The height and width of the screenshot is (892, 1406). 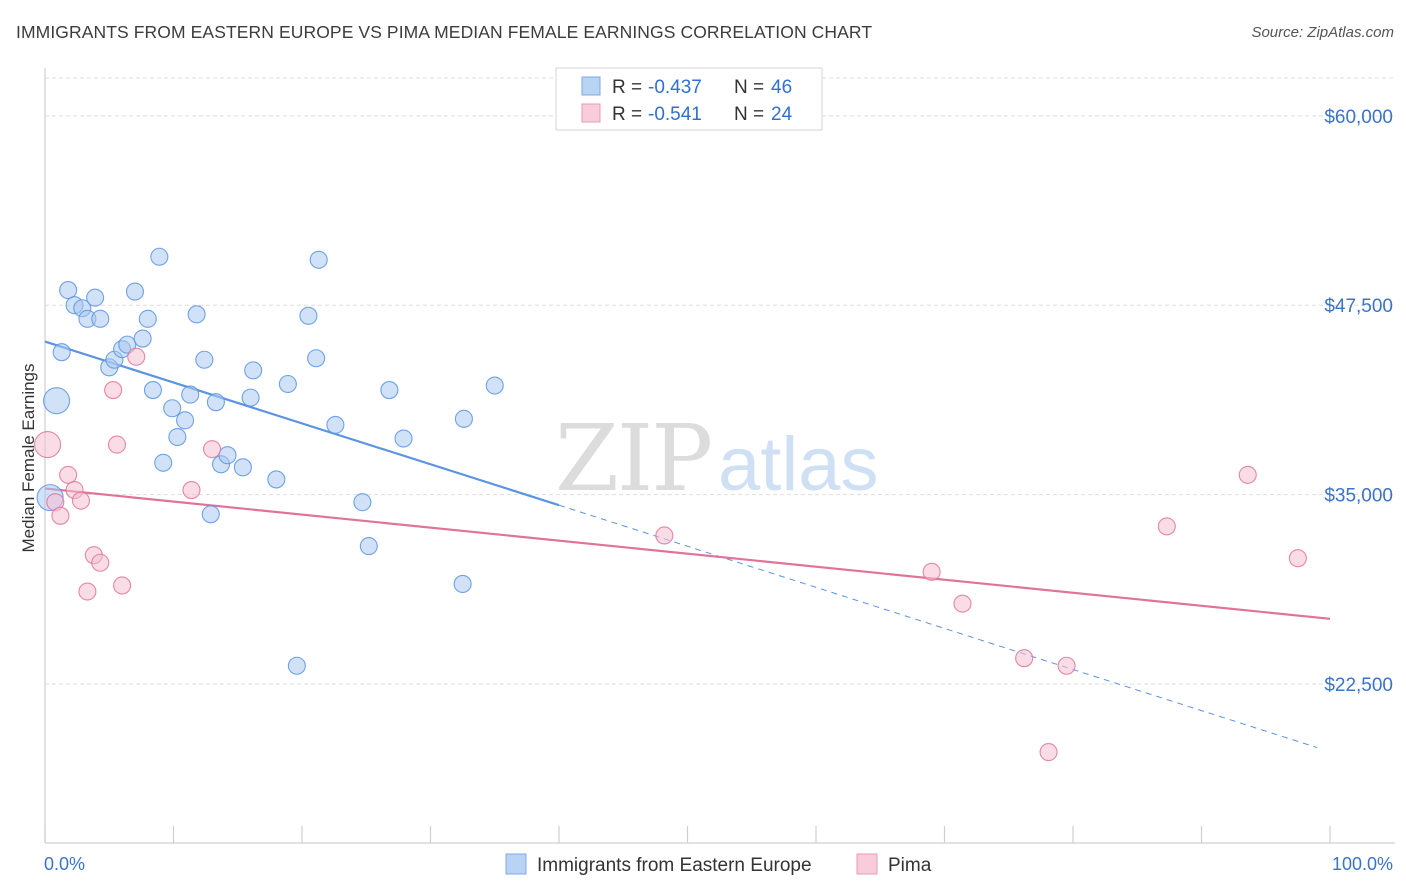 I want to click on y-axis-label: Median Female Earnings, so click(x=28, y=458).